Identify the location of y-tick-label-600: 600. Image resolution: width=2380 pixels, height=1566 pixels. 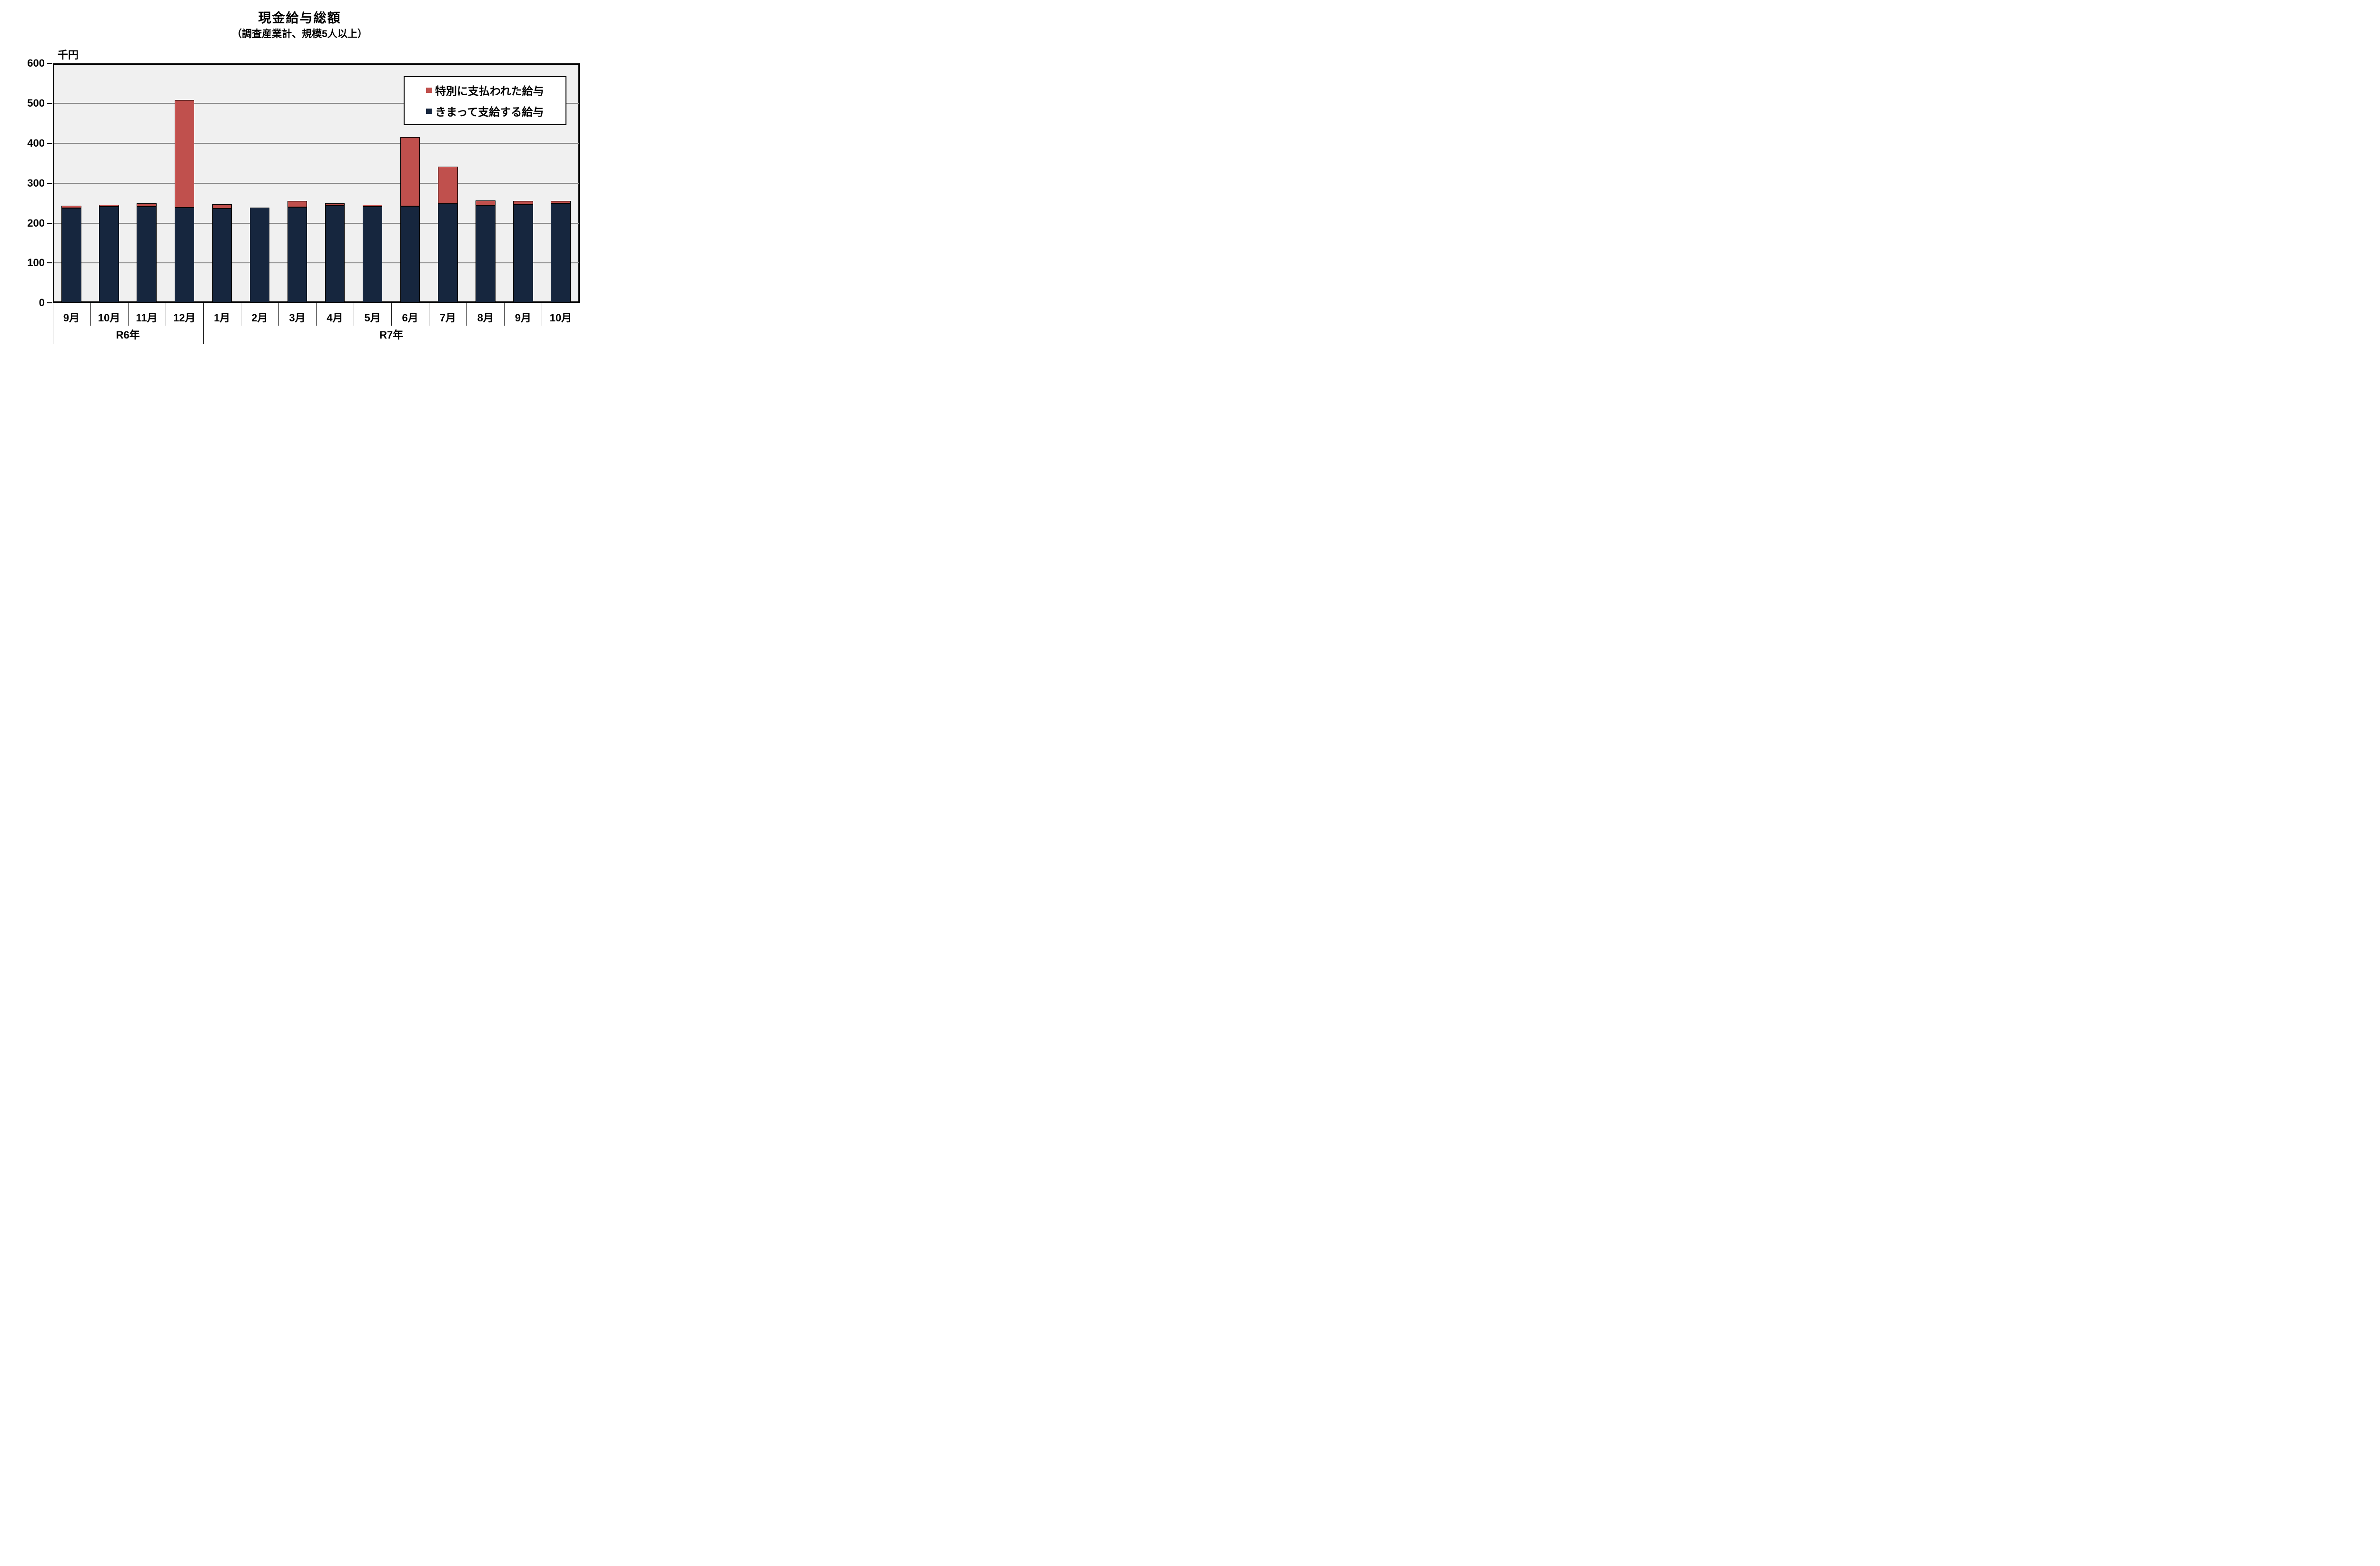
(36, 63).